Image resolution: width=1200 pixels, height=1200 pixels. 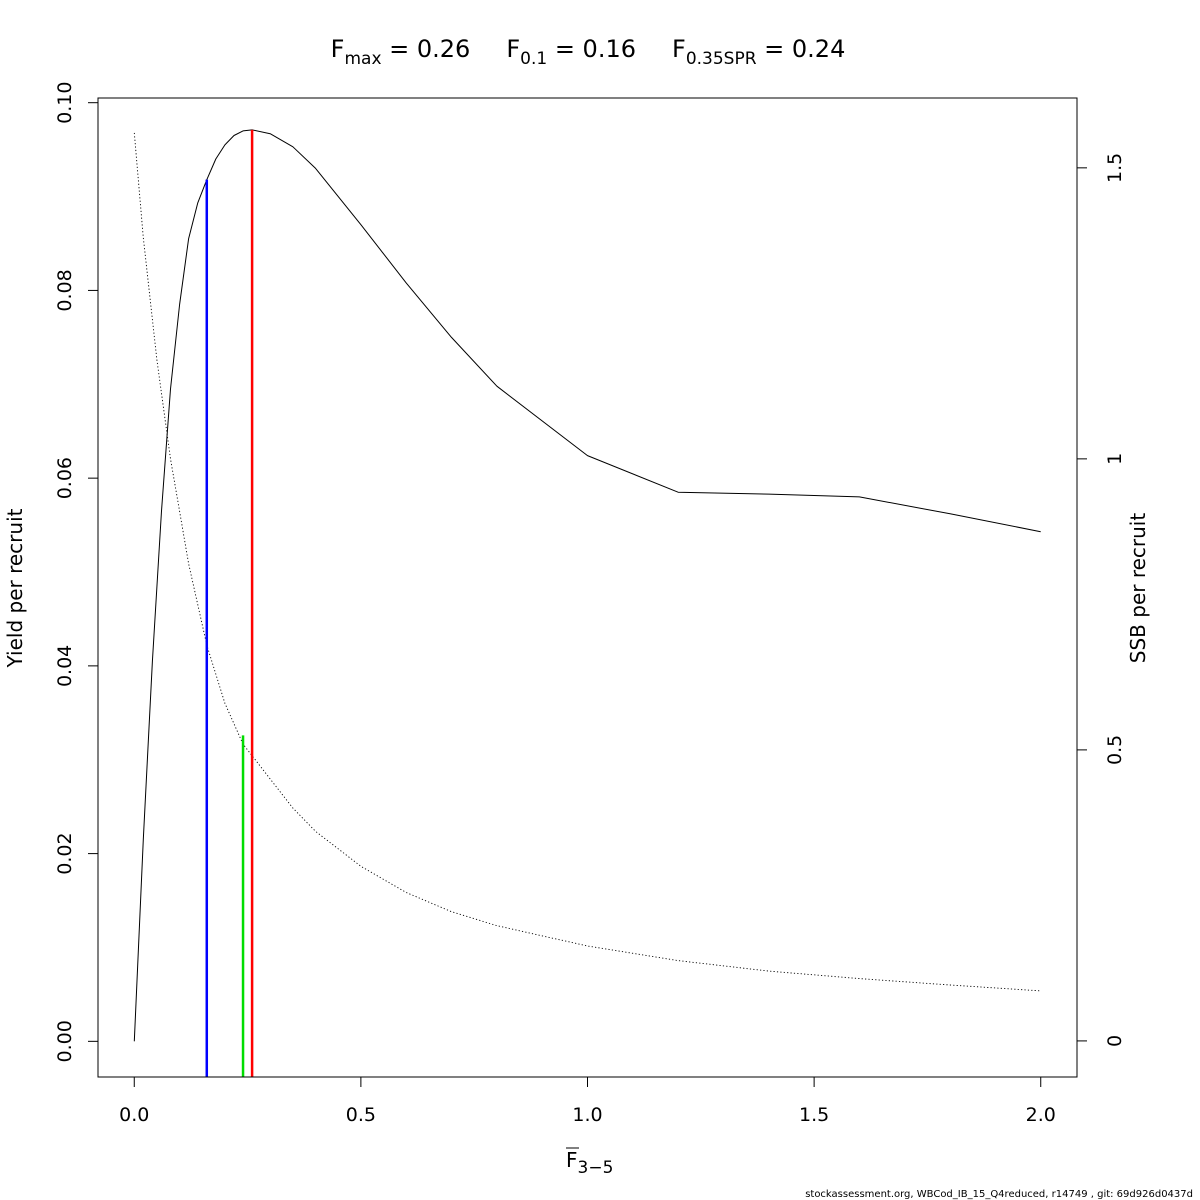 What do you see at coordinates (721, 59) in the screenshot?
I see `title-part-2-sub: 0.35SPR` at bounding box center [721, 59].